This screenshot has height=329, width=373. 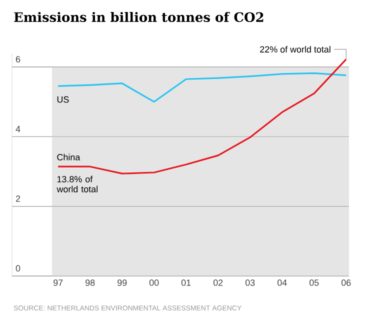 What do you see at coordinates (186, 283) in the screenshot?
I see `x-tick-label: 01` at bounding box center [186, 283].